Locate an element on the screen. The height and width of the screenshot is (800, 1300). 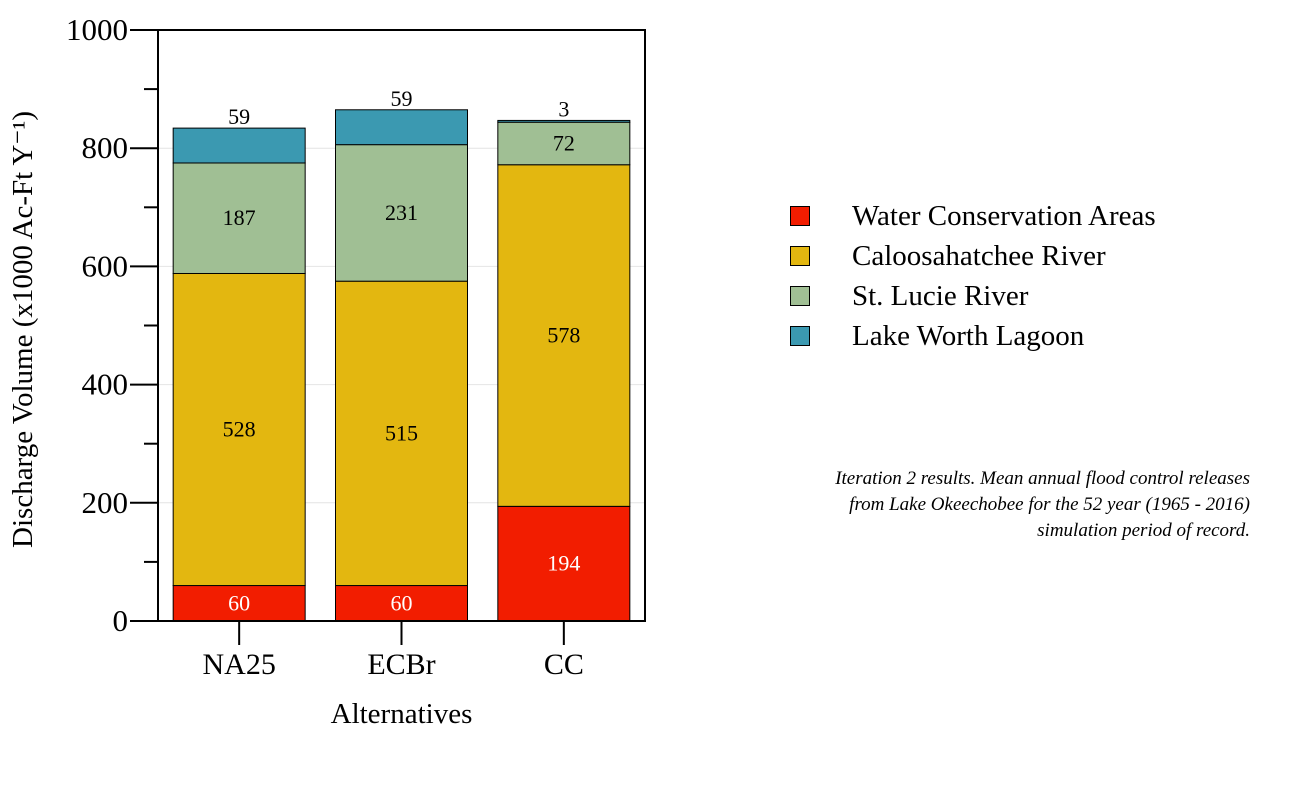
legend-item: Caloosahatchee River is located at coordinates (973, 256).